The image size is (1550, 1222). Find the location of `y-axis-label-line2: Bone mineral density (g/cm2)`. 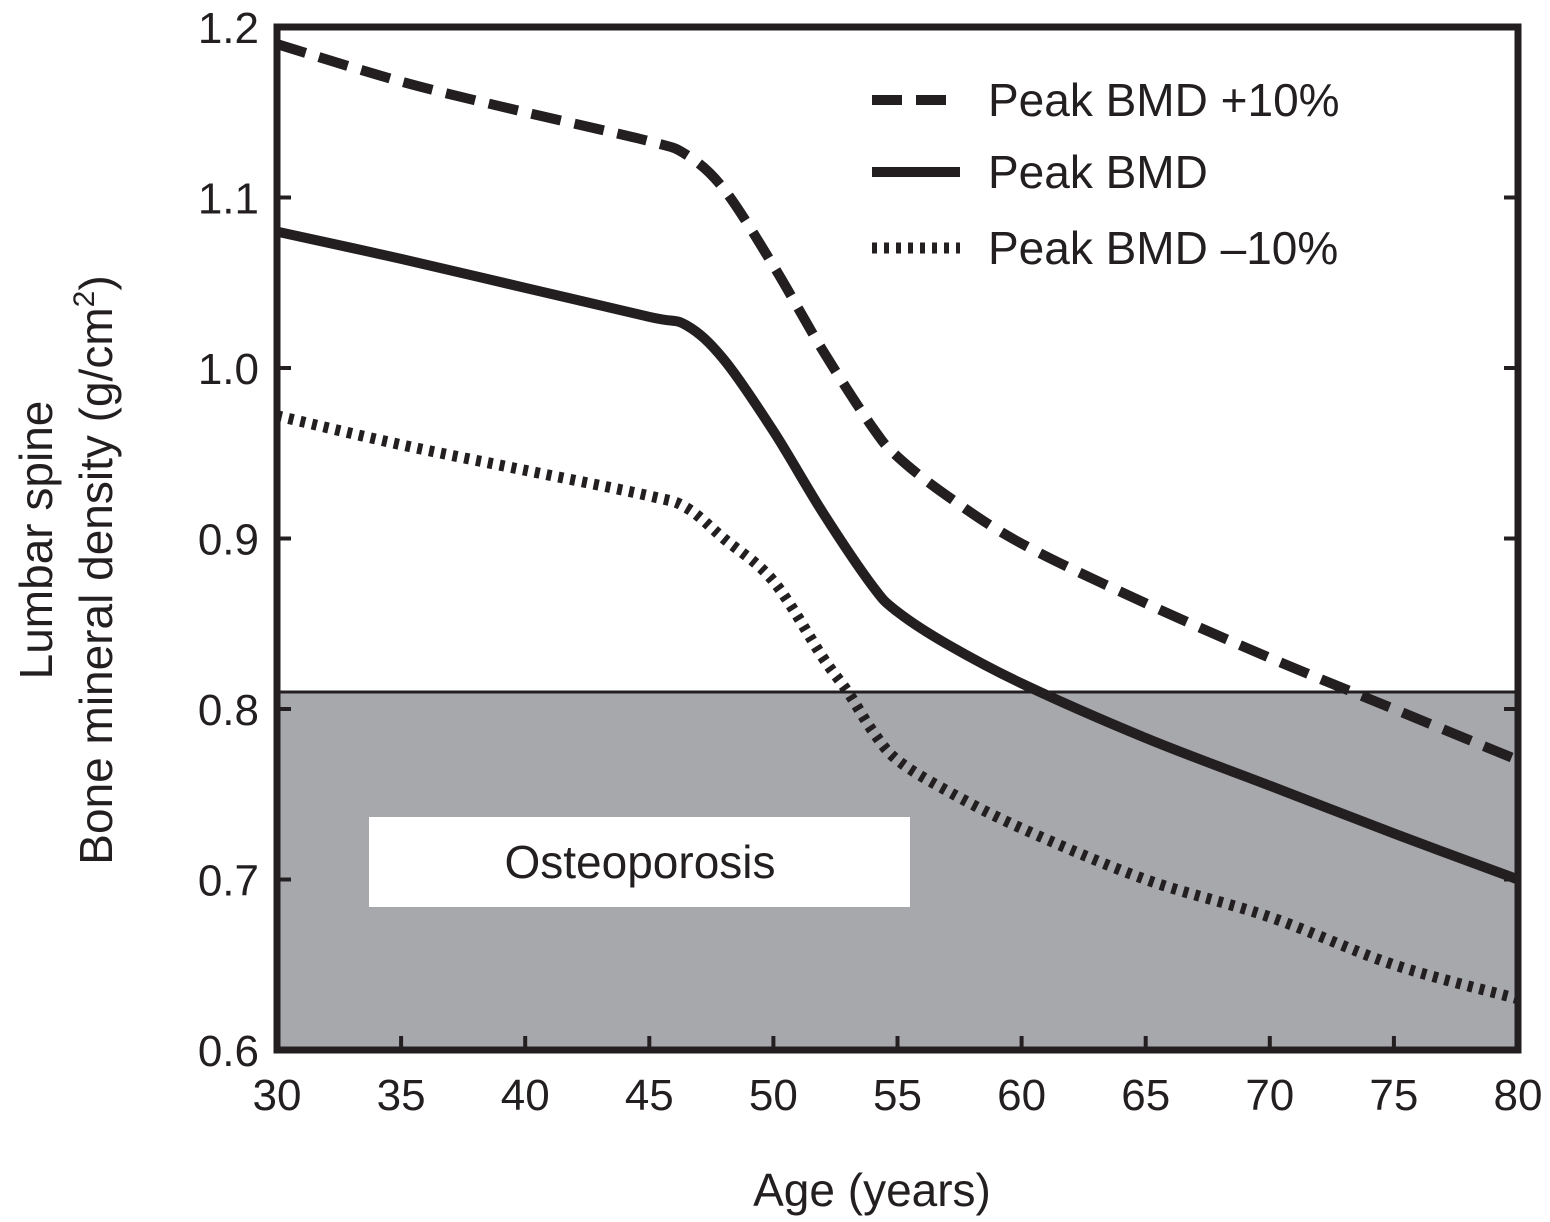

y-axis-label-line2: Bone mineral density (g/cm2) is located at coordinates (95, 569).